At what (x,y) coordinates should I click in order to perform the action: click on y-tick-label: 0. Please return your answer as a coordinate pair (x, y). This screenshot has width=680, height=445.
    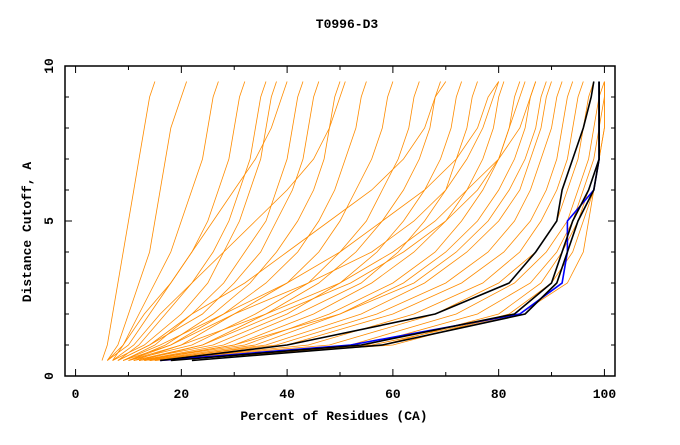
    Looking at the image, I should click on (49, 376).